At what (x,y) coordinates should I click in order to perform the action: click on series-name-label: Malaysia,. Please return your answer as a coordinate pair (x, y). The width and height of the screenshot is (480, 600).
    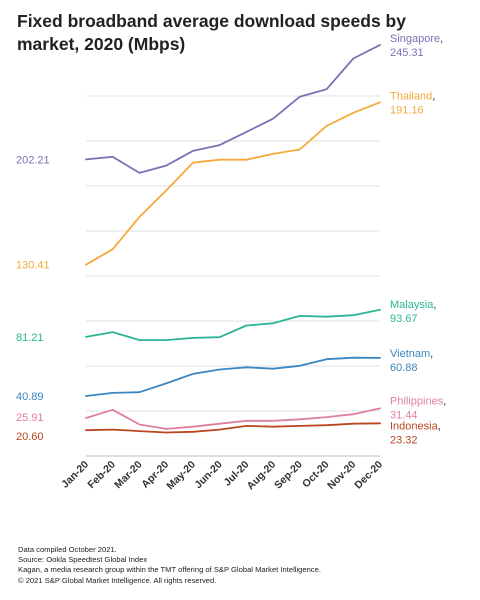
    Looking at the image, I should click on (413, 305).